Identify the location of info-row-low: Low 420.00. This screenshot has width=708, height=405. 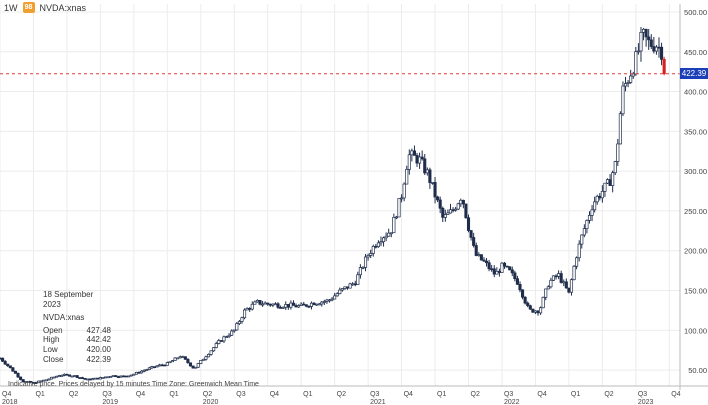
(77, 350).